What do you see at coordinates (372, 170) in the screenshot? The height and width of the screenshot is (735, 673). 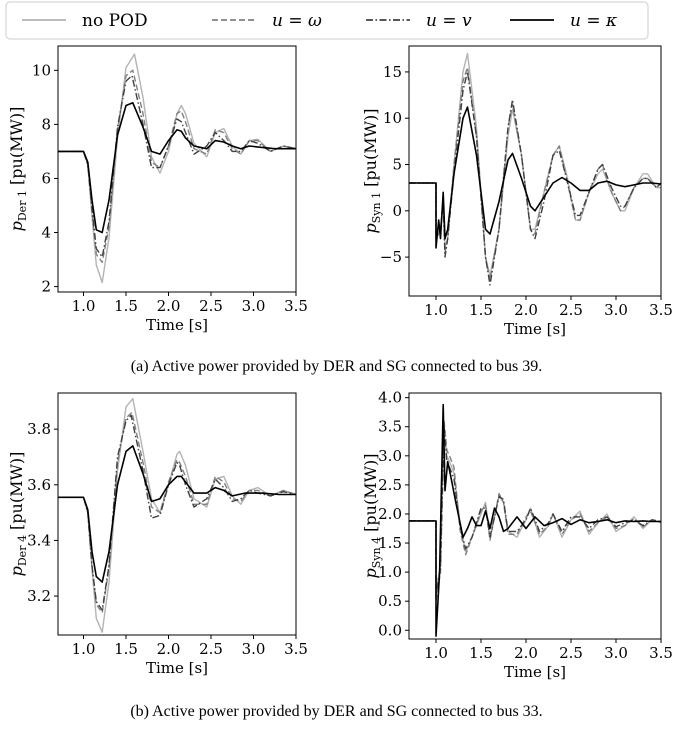 I see `y-axis-label: pSyn 1 [pu(MW)]` at bounding box center [372, 170].